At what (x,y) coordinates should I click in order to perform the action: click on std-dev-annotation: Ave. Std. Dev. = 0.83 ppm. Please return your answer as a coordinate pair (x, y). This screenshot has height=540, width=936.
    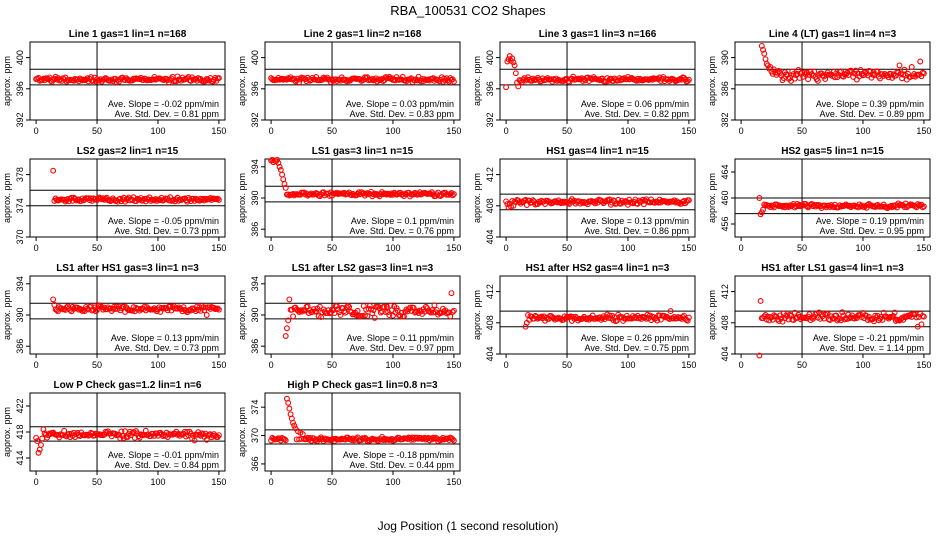
    Looking at the image, I should click on (402, 114).